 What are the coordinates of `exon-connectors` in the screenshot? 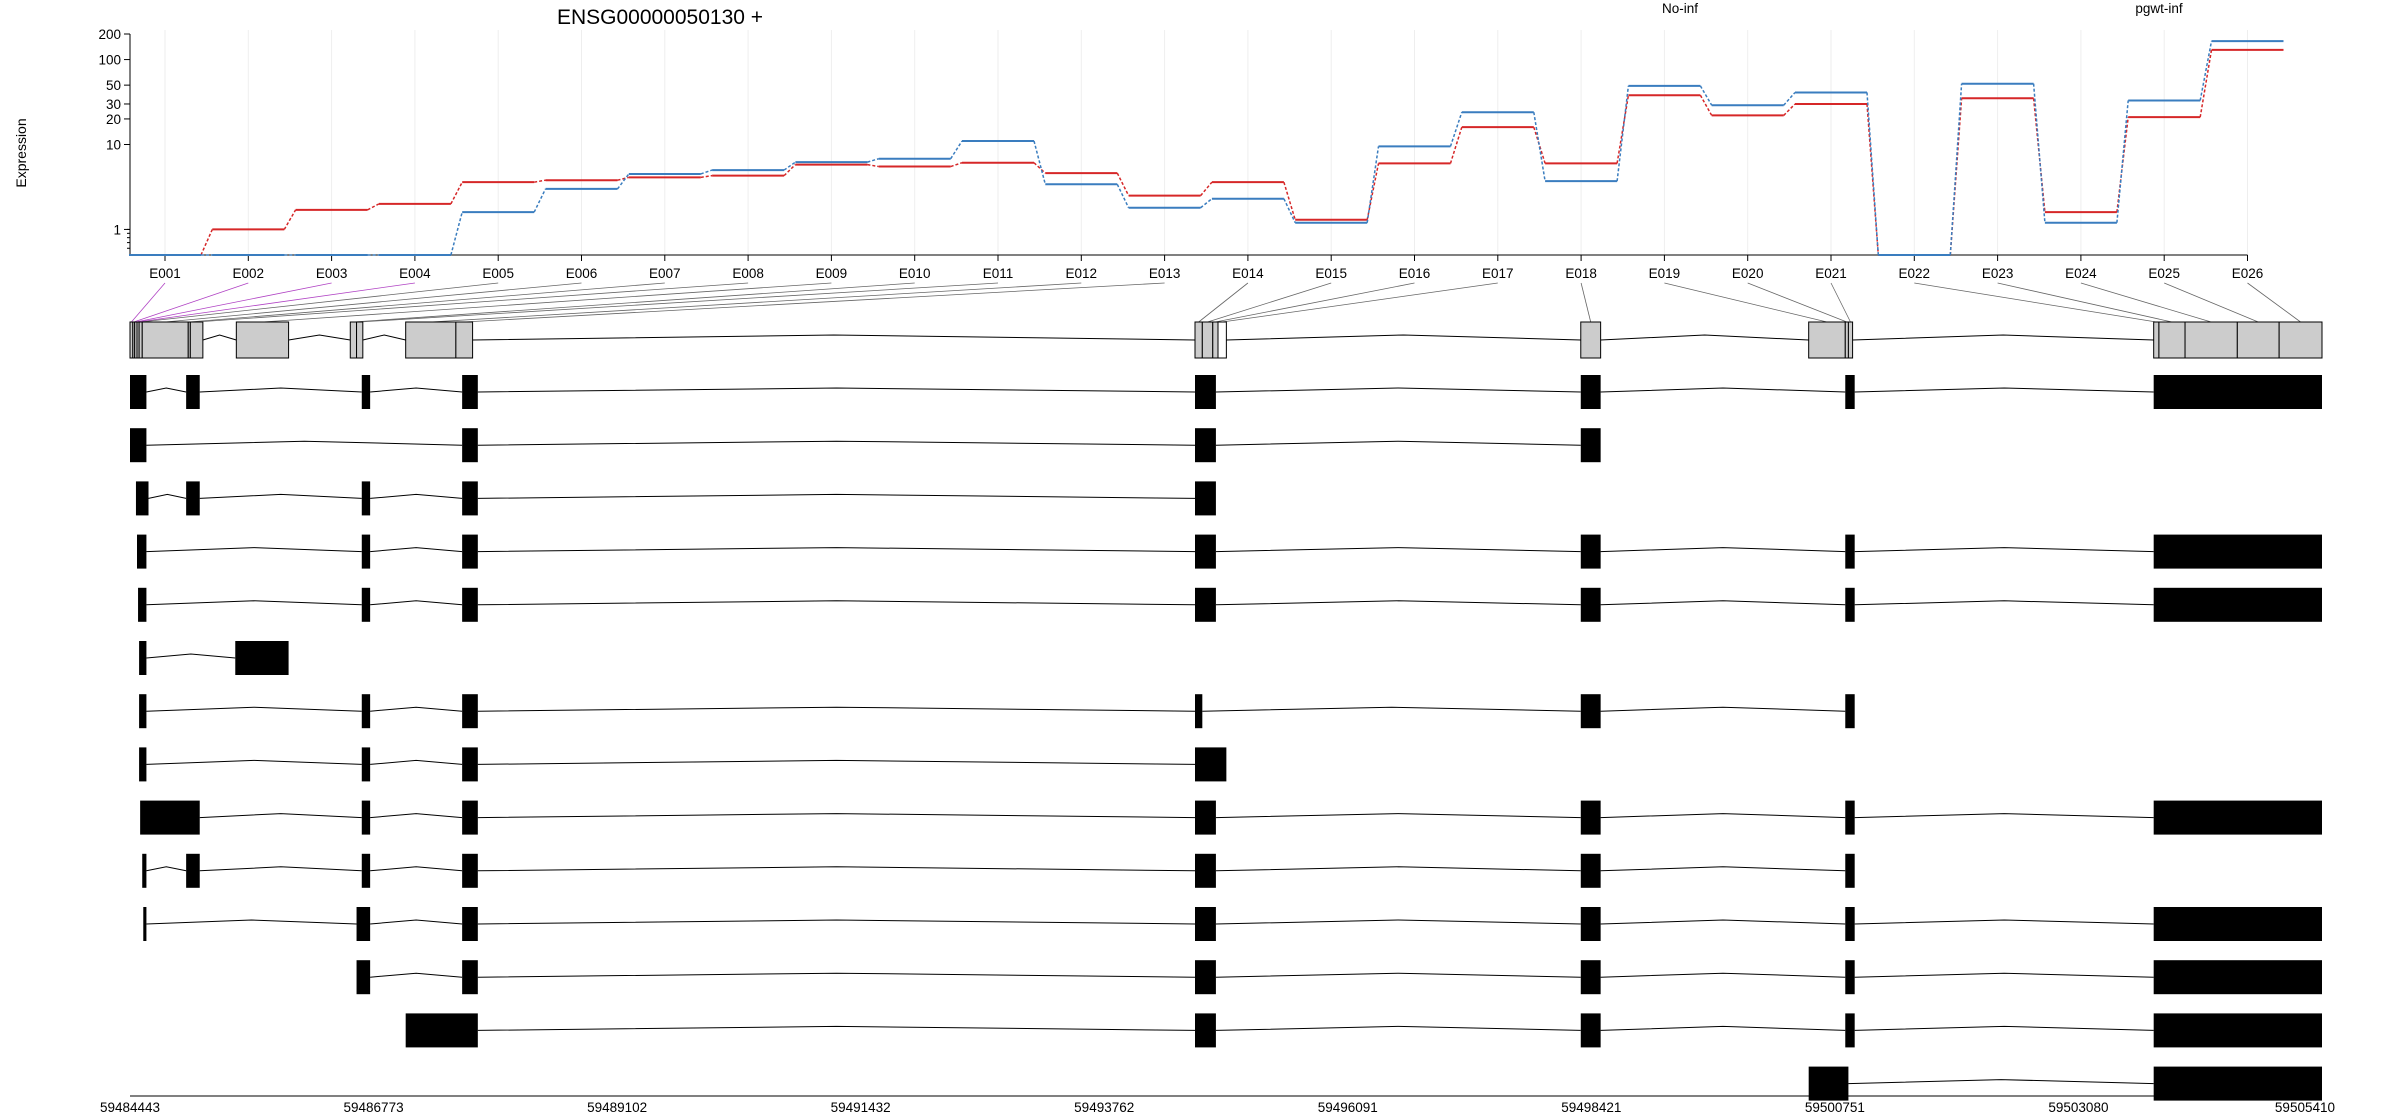 It's located at (1216, 302).